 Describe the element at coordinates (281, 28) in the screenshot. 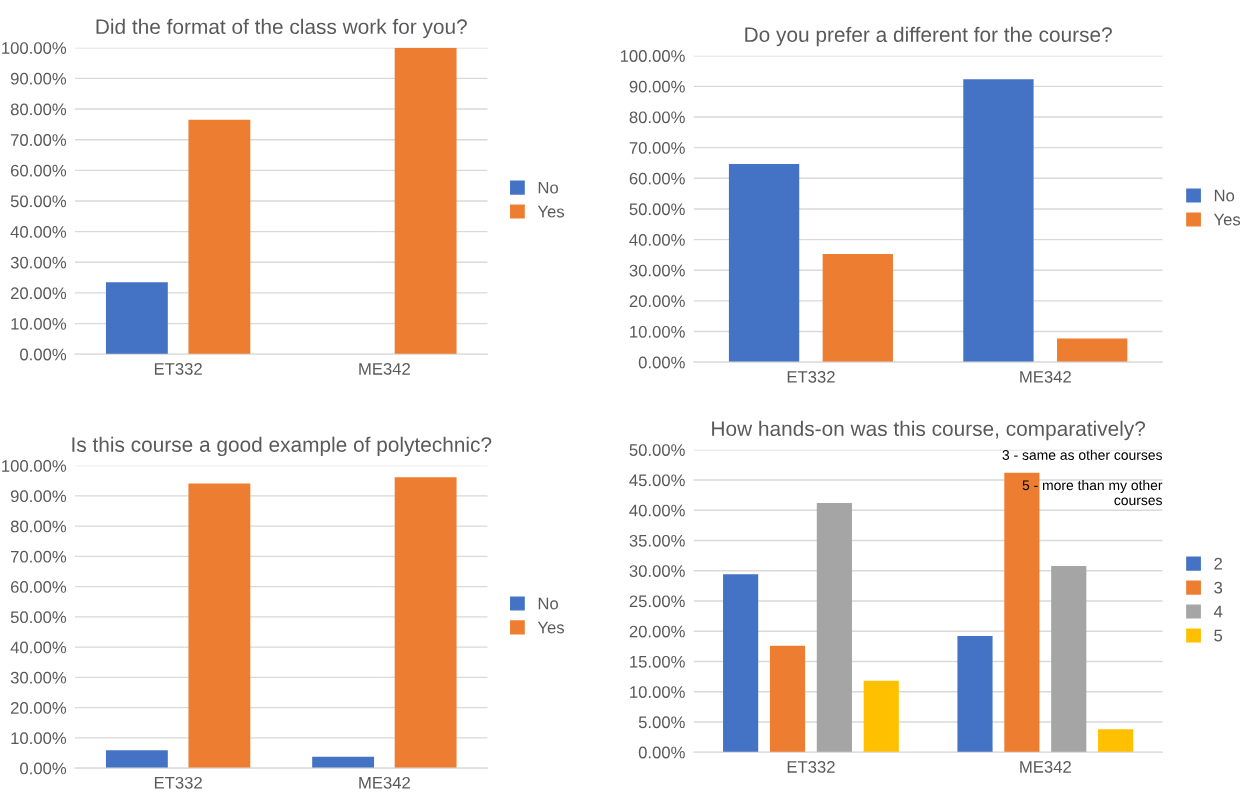

I see `chart-title: Did the format of the class work for you?` at that location.